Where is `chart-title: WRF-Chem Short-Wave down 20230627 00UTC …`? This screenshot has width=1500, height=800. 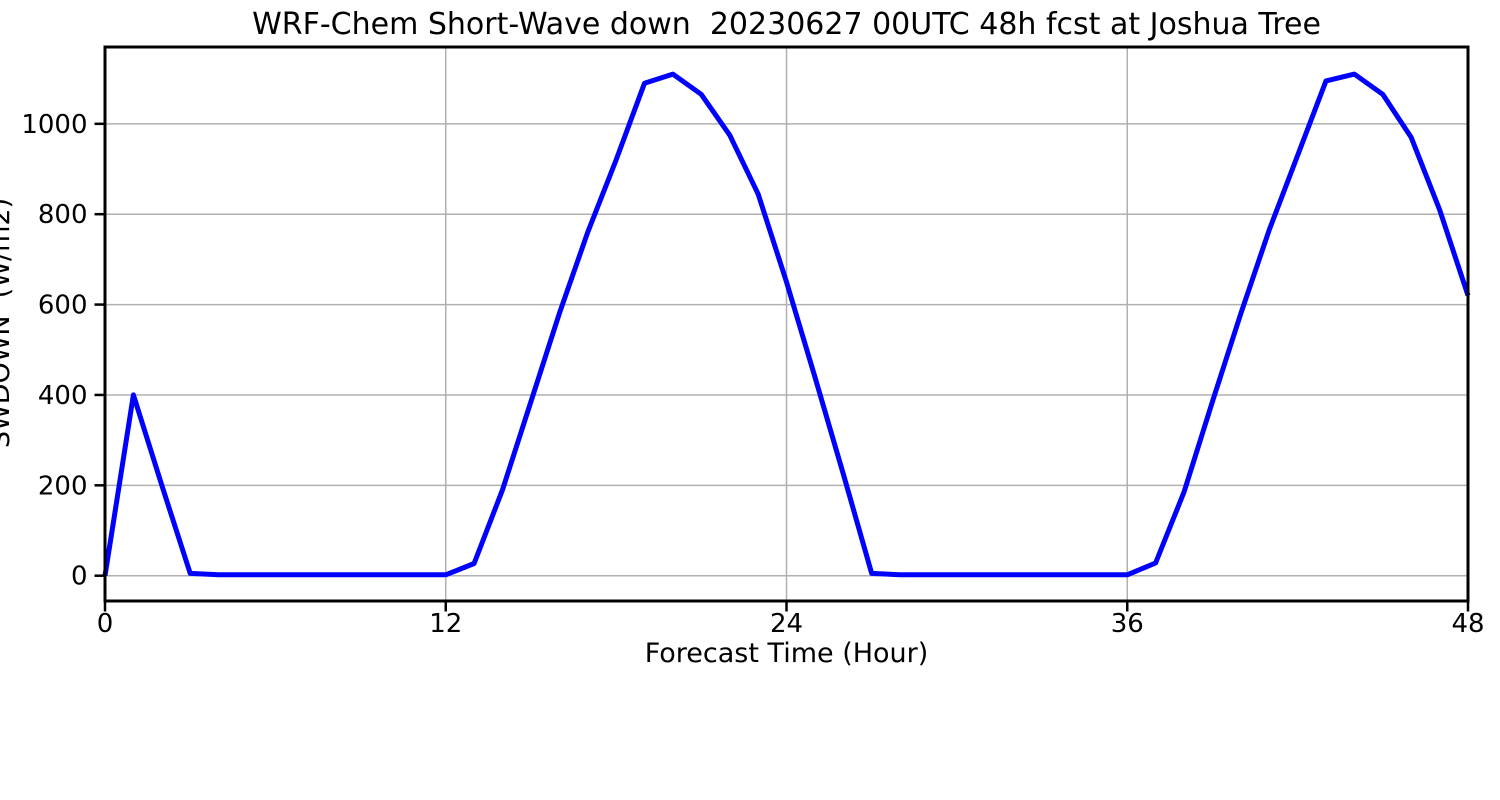 chart-title: WRF-Chem Short-Wave down 20230627 00UTC … is located at coordinates (786, 24).